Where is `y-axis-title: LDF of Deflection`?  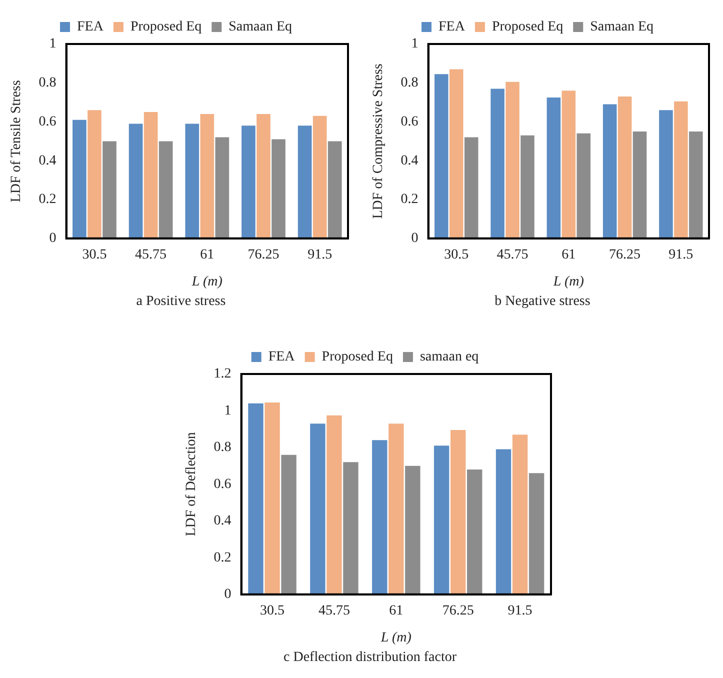
y-axis-title: LDF of Deflection is located at coordinates (192, 484).